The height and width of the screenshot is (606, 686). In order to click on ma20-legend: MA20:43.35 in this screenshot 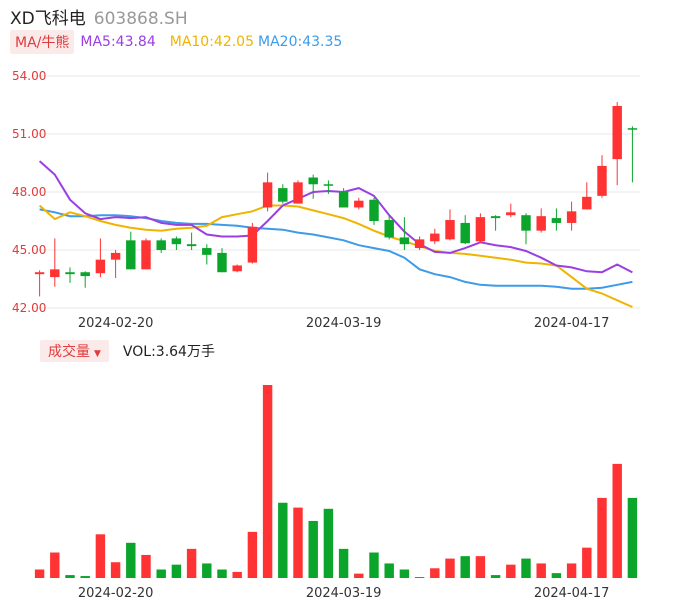, I will do `click(300, 42)`.